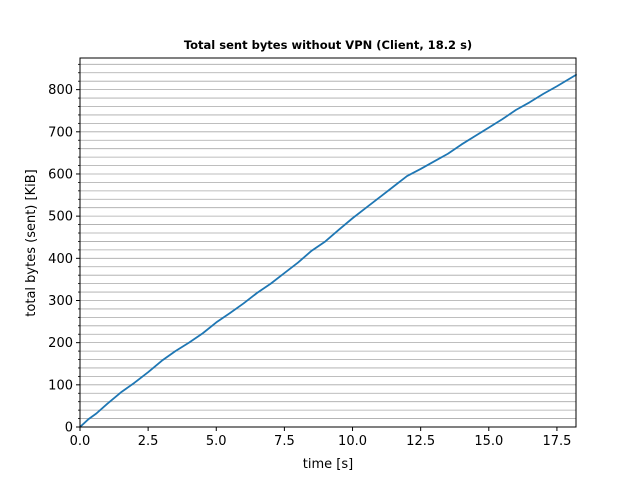 Image resolution: width=640 pixels, height=480 pixels. Describe the element at coordinates (488, 441) in the screenshot. I see `x-tick-label: 15.0` at that location.